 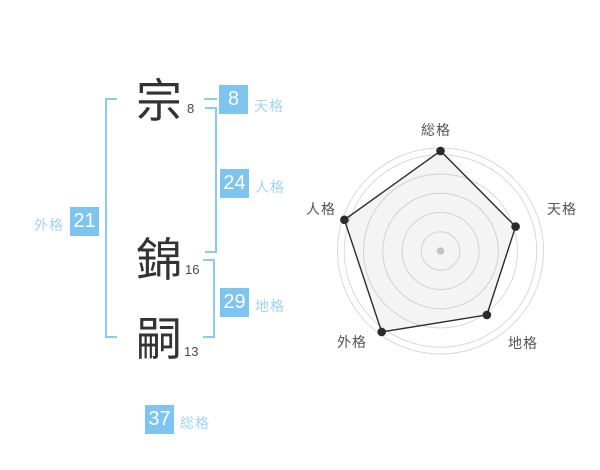 What do you see at coordinates (210, 99) in the screenshot?
I see `tenkaku-connector-line` at bounding box center [210, 99].